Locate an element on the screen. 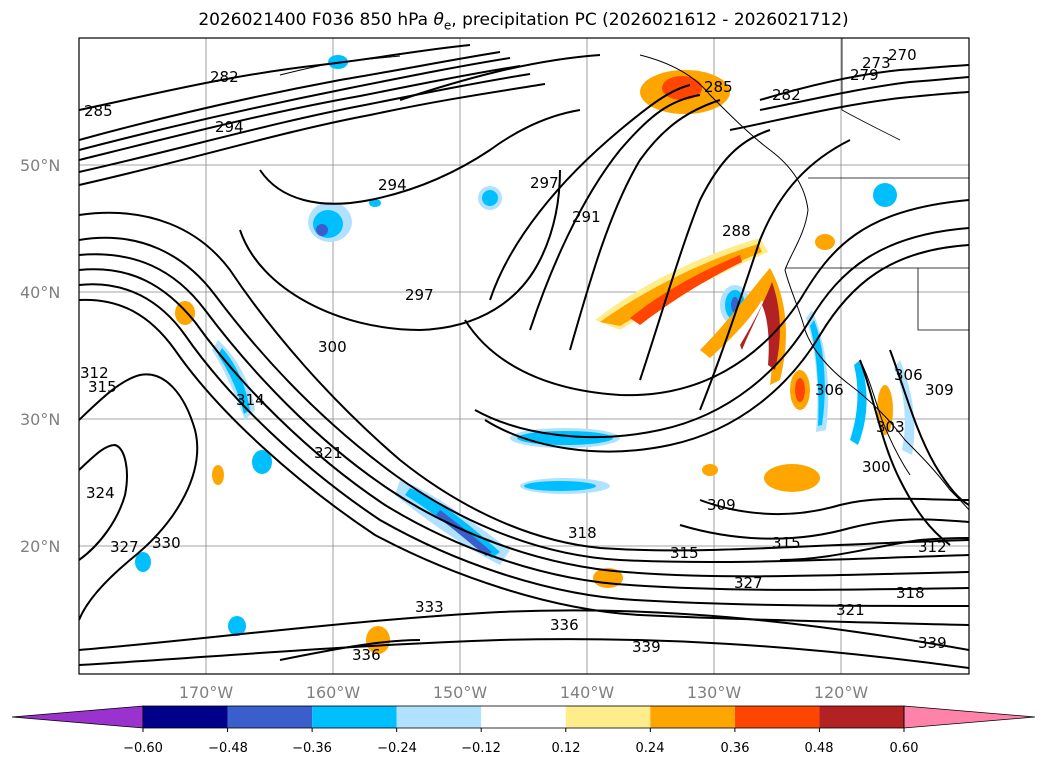 The width and height of the screenshot is (1047, 767). lon-label: 130°W is located at coordinates (714, 692).